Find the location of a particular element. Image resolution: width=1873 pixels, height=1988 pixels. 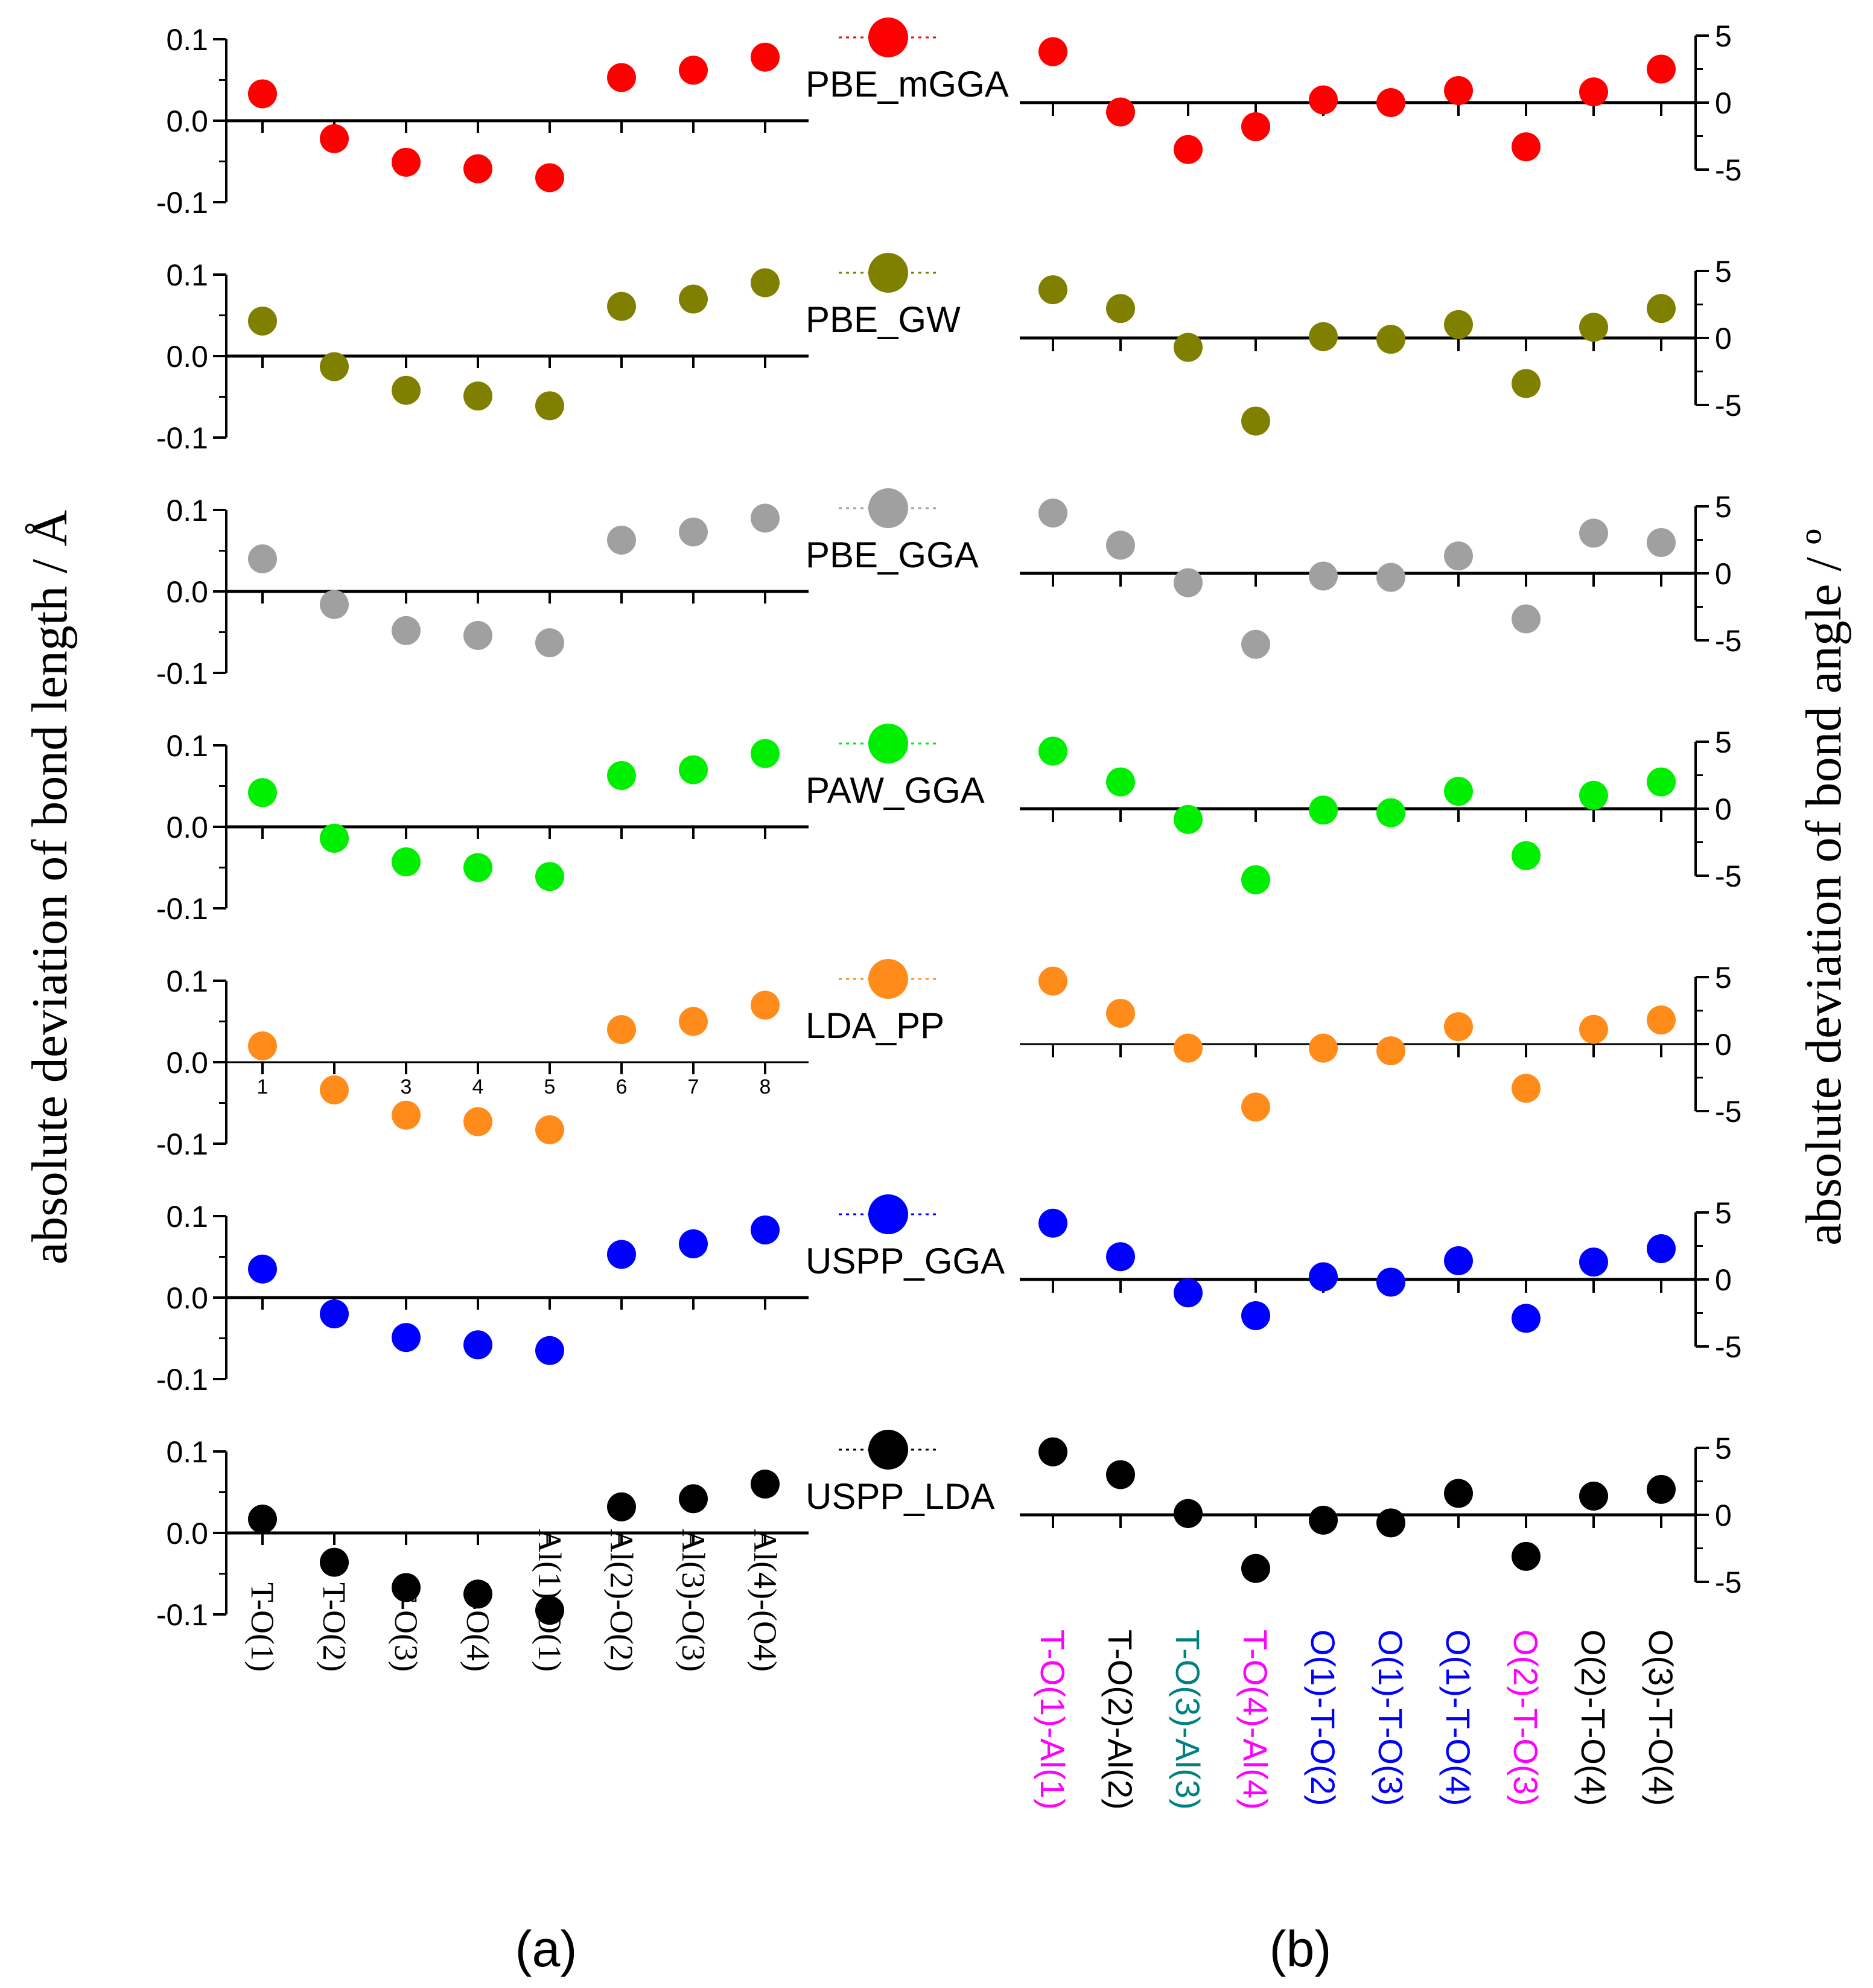

y-tick-label-pbe-mgga-0: 0.1 is located at coordinates (187, 40).